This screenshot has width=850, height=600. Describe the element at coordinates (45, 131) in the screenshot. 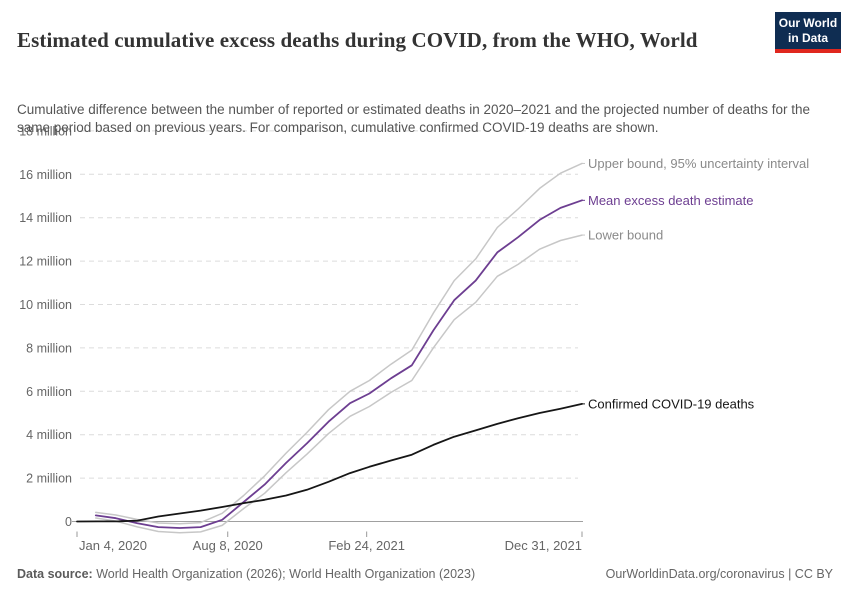

I see `y-axis-label: 18 million` at that location.